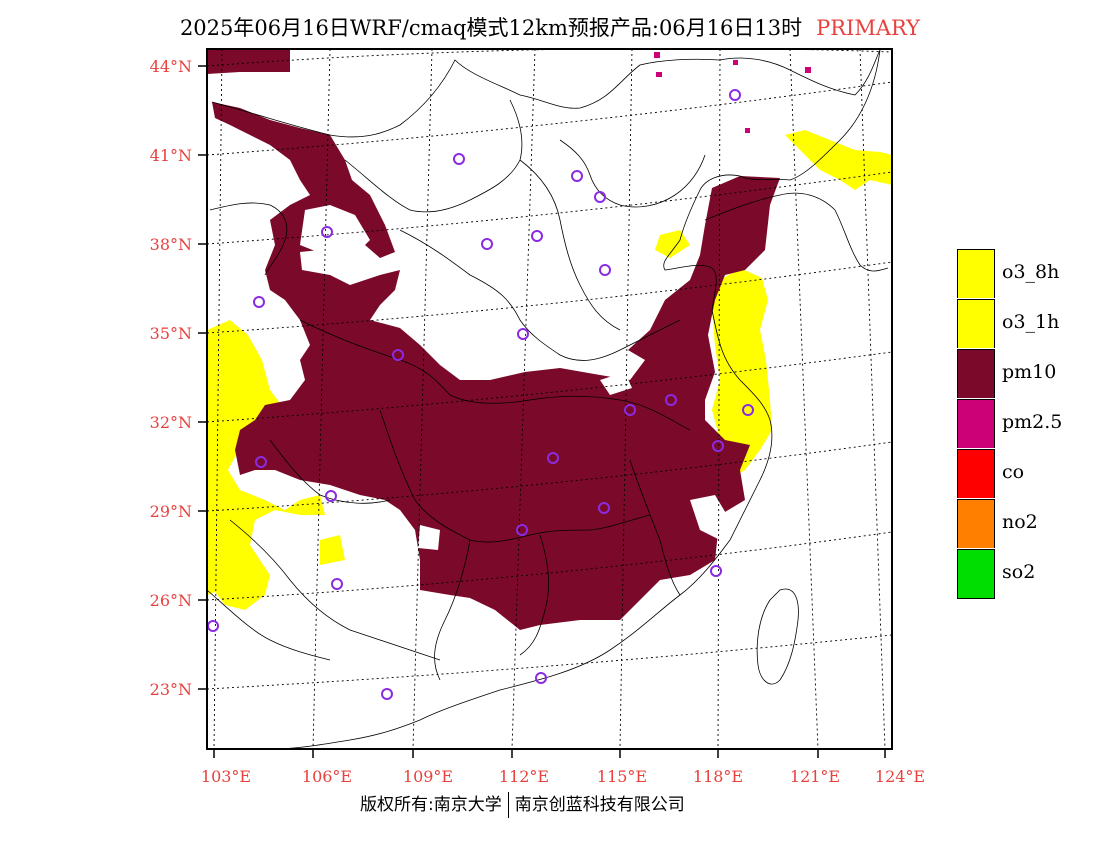  I want to click on o3-region-bohai, so click(672, 244).